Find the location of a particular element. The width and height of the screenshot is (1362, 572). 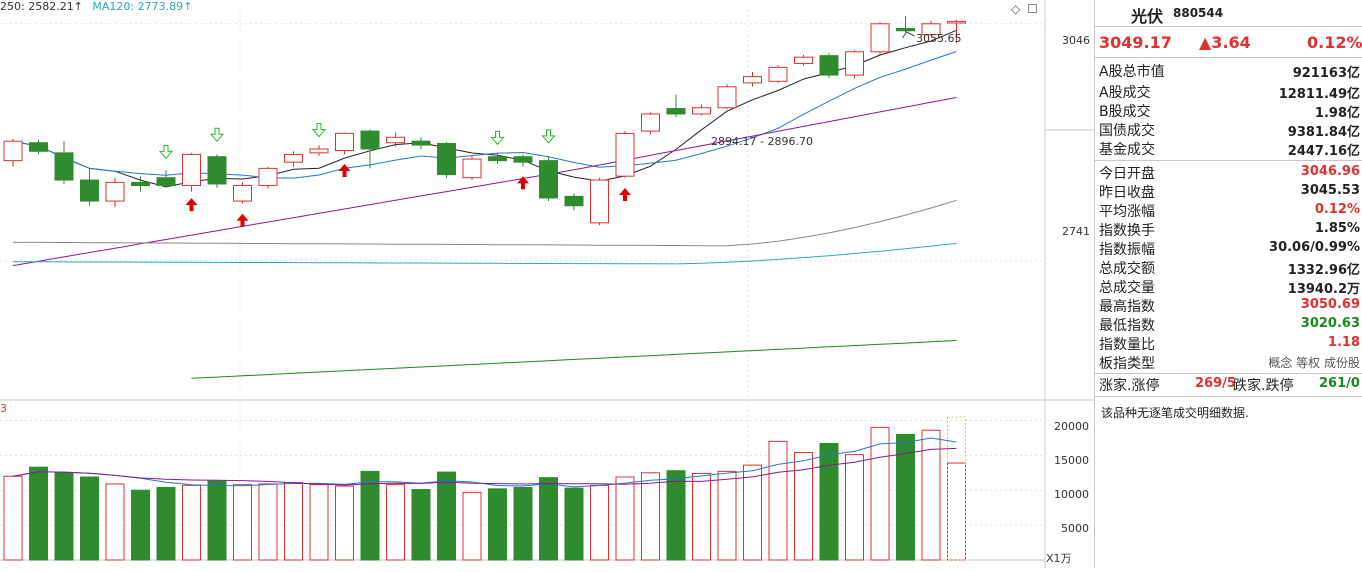

ma-legend: 250: 2582.21↑ MA120: 2773.89↑ is located at coordinates (99, 6).